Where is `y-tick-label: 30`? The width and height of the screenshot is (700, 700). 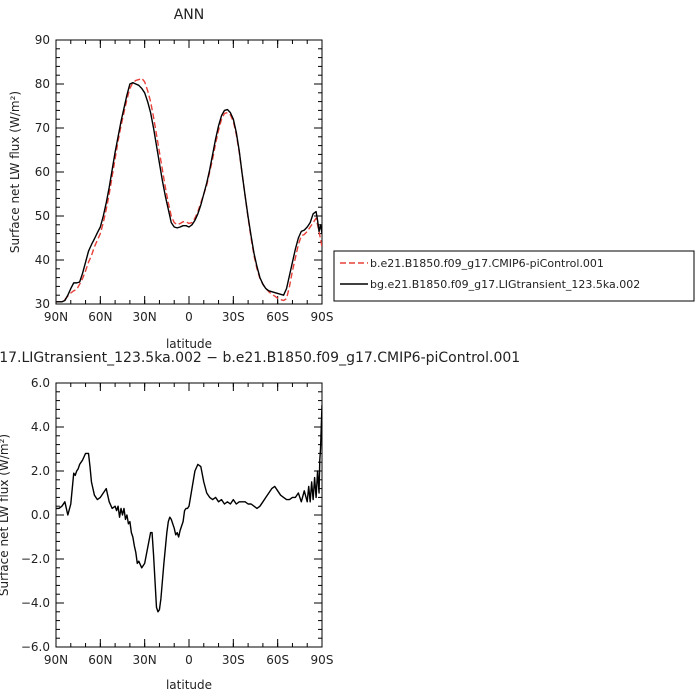
y-tick-label: 30 is located at coordinates (42, 304).